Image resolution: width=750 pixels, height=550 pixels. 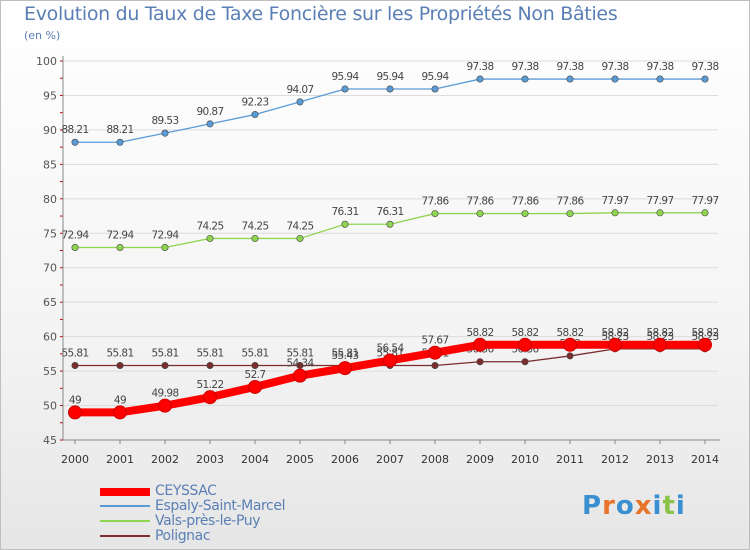 What do you see at coordinates (434, 341) in the screenshot?
I see `data-label-ceyssac: 57.67` at bounding box center [434, 341].